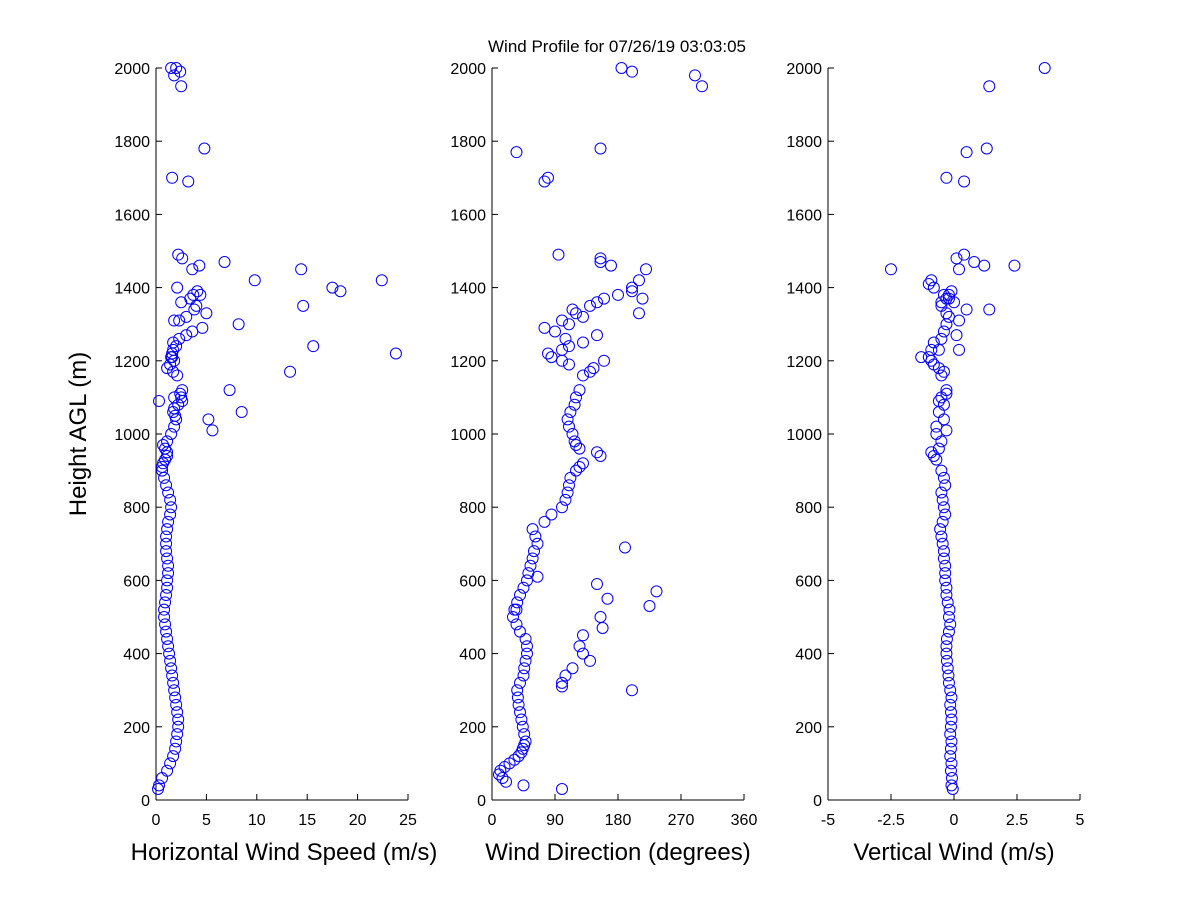 The height and width of the screenshot is (900, 1200). Describe the element at coordinates (808, 581) in the screenshot. I see `y-tick-label: 600` at that location.